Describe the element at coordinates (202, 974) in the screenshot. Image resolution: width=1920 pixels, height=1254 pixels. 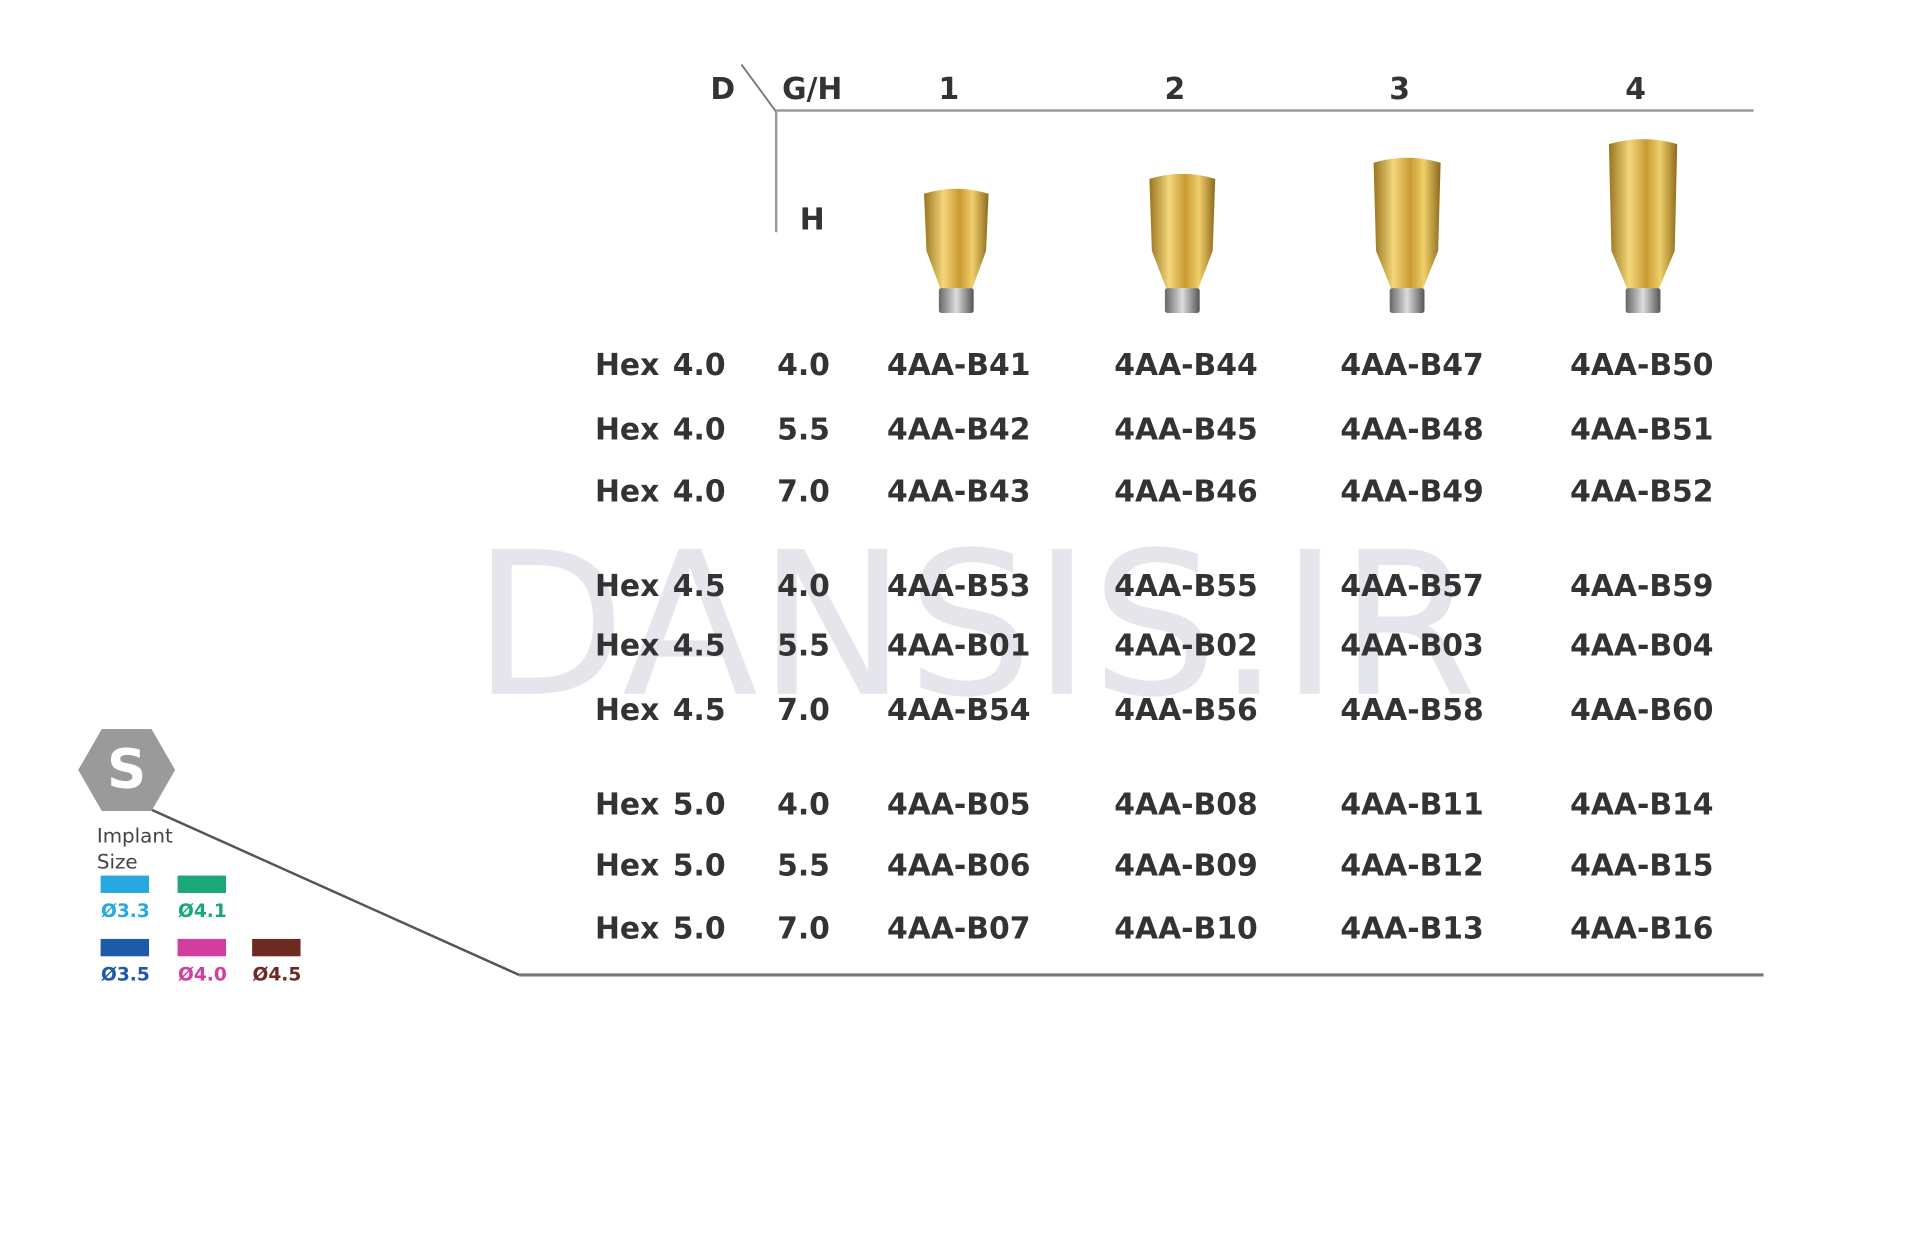
I see `size-label: Ø4.0` at that location.